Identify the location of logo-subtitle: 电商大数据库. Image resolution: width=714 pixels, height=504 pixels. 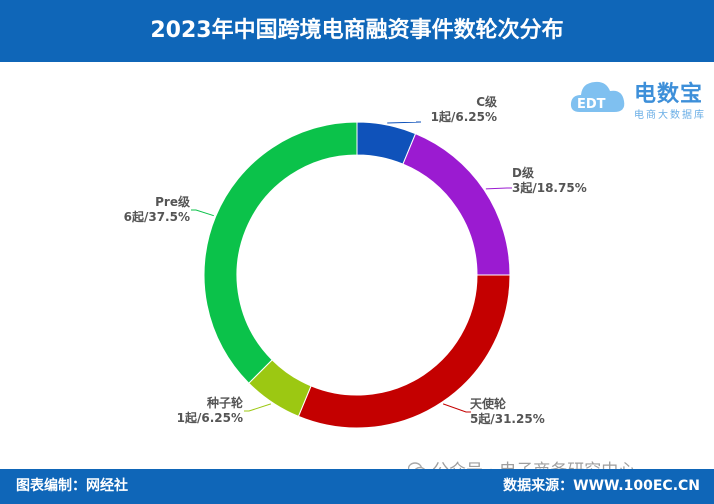
(670, 115).